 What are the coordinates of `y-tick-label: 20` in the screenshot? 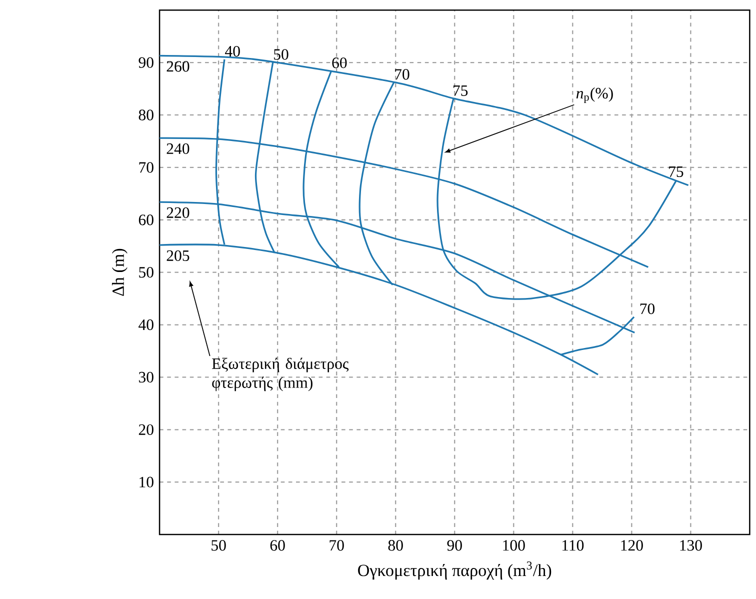 It's located at (146, 429).